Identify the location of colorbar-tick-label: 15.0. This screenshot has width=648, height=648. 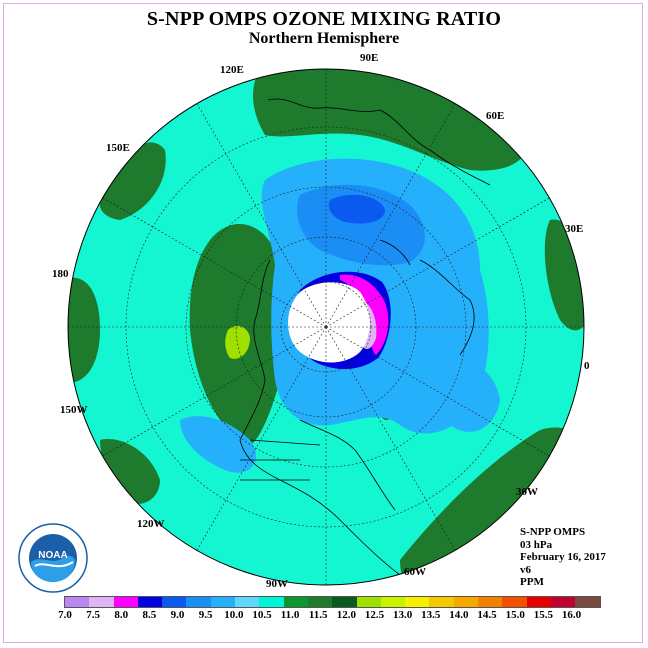
(515, 615).